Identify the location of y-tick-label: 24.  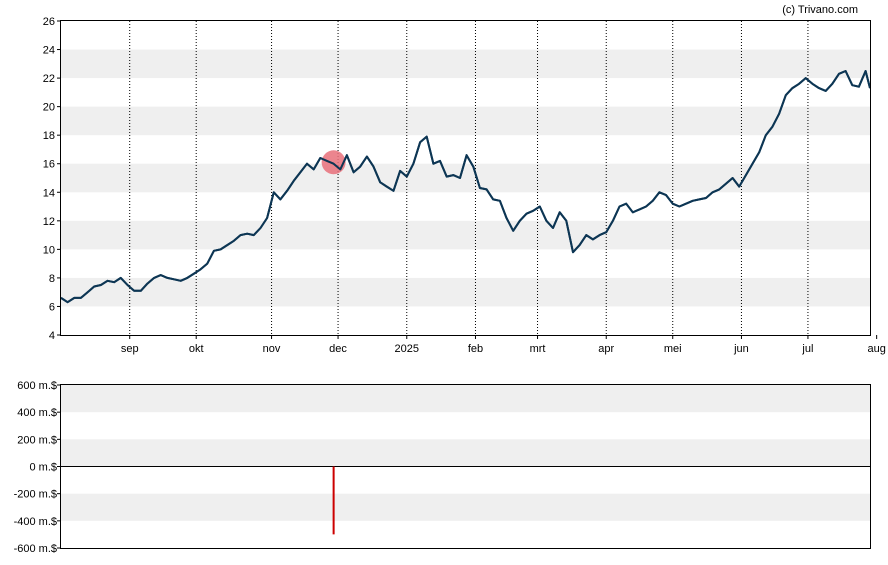
(49, 51).